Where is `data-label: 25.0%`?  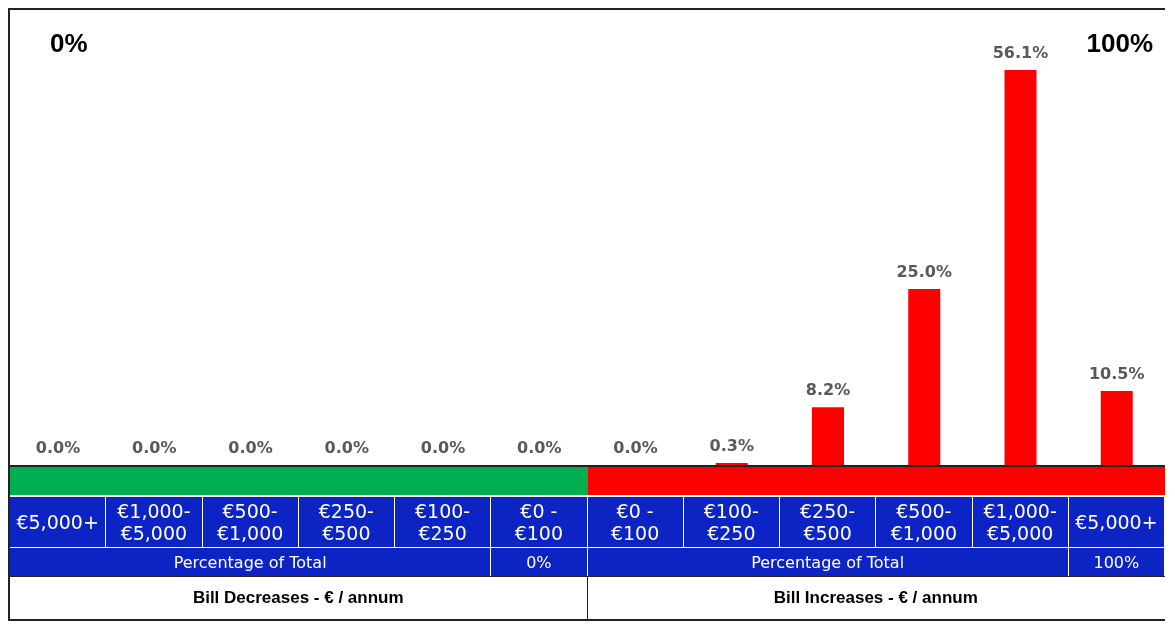
data-label: 25.0% is located at coordinates (924, 271).